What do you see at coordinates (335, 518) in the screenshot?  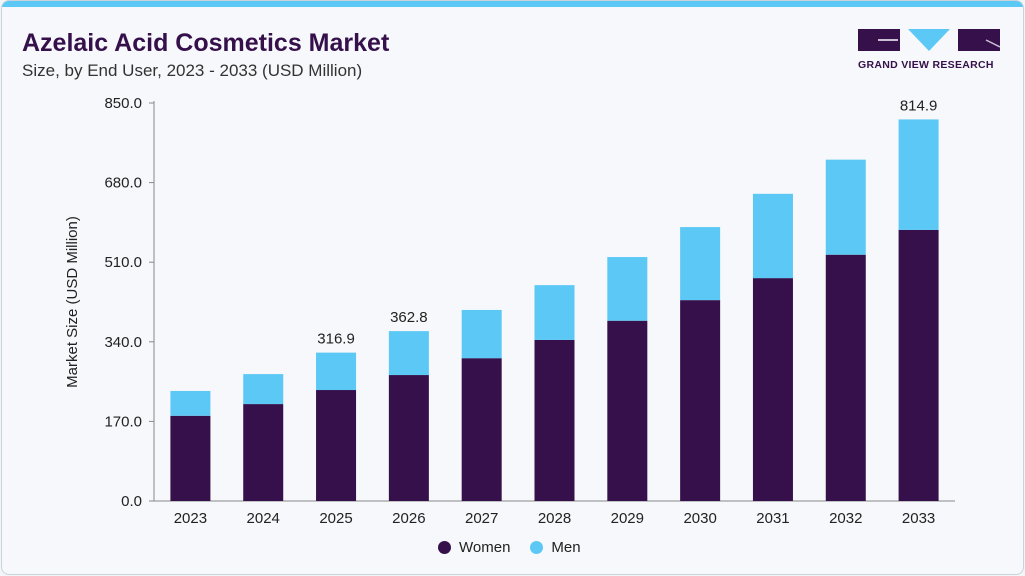 I see `x-tick-label: 2025` at bounding box center [335, 518].